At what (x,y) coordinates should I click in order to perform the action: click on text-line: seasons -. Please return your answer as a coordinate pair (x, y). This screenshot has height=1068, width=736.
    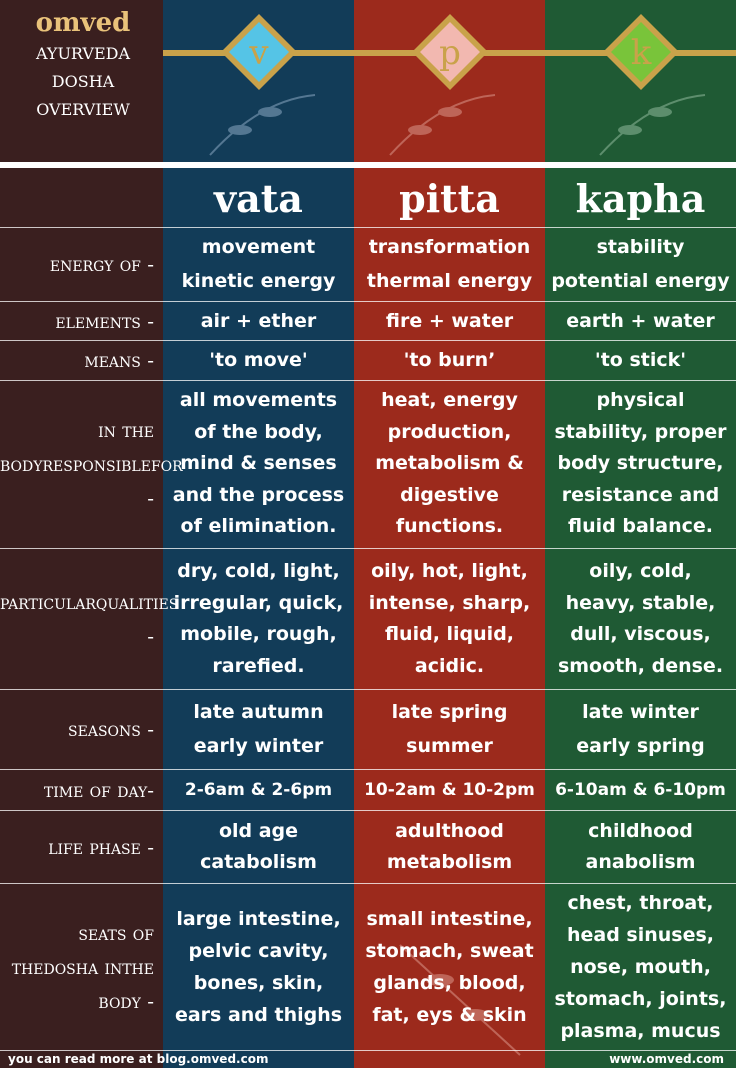
    Looking at the image, I should click on (111, 729).